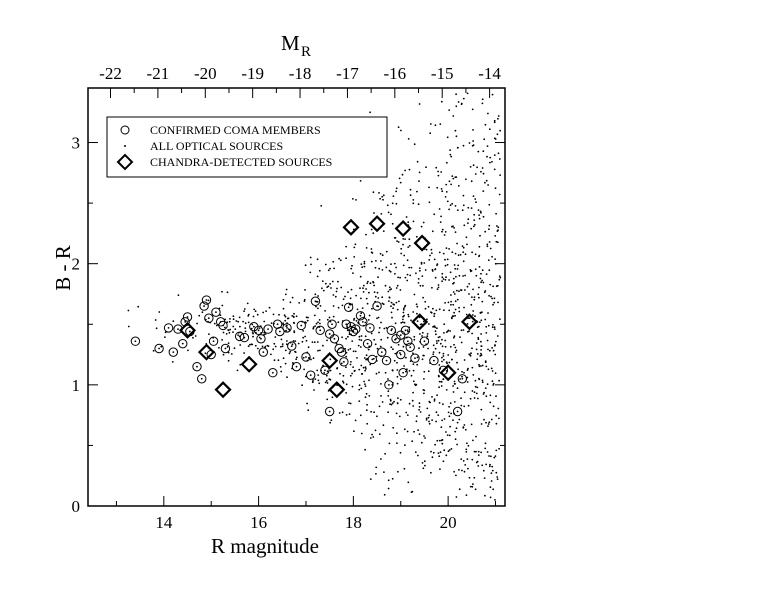  What do you see at coordinates (206, 352) in the screenshot?
I see `chandra-source-point` at bounding box center [206, 352].